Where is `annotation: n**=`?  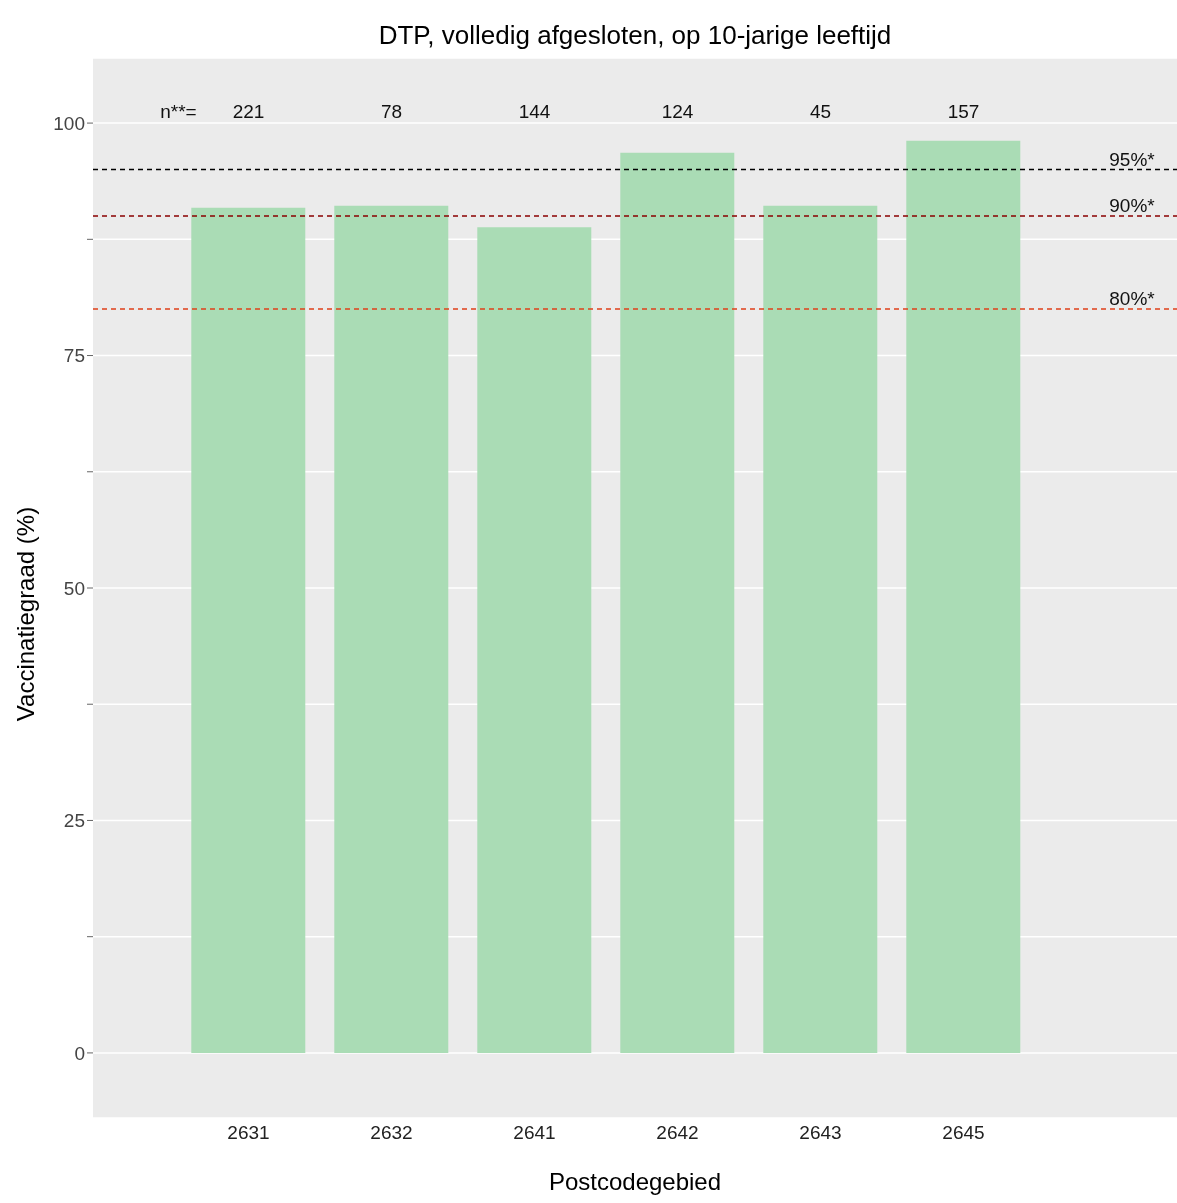
annotation: n**= is located at coordinates (178, 111).